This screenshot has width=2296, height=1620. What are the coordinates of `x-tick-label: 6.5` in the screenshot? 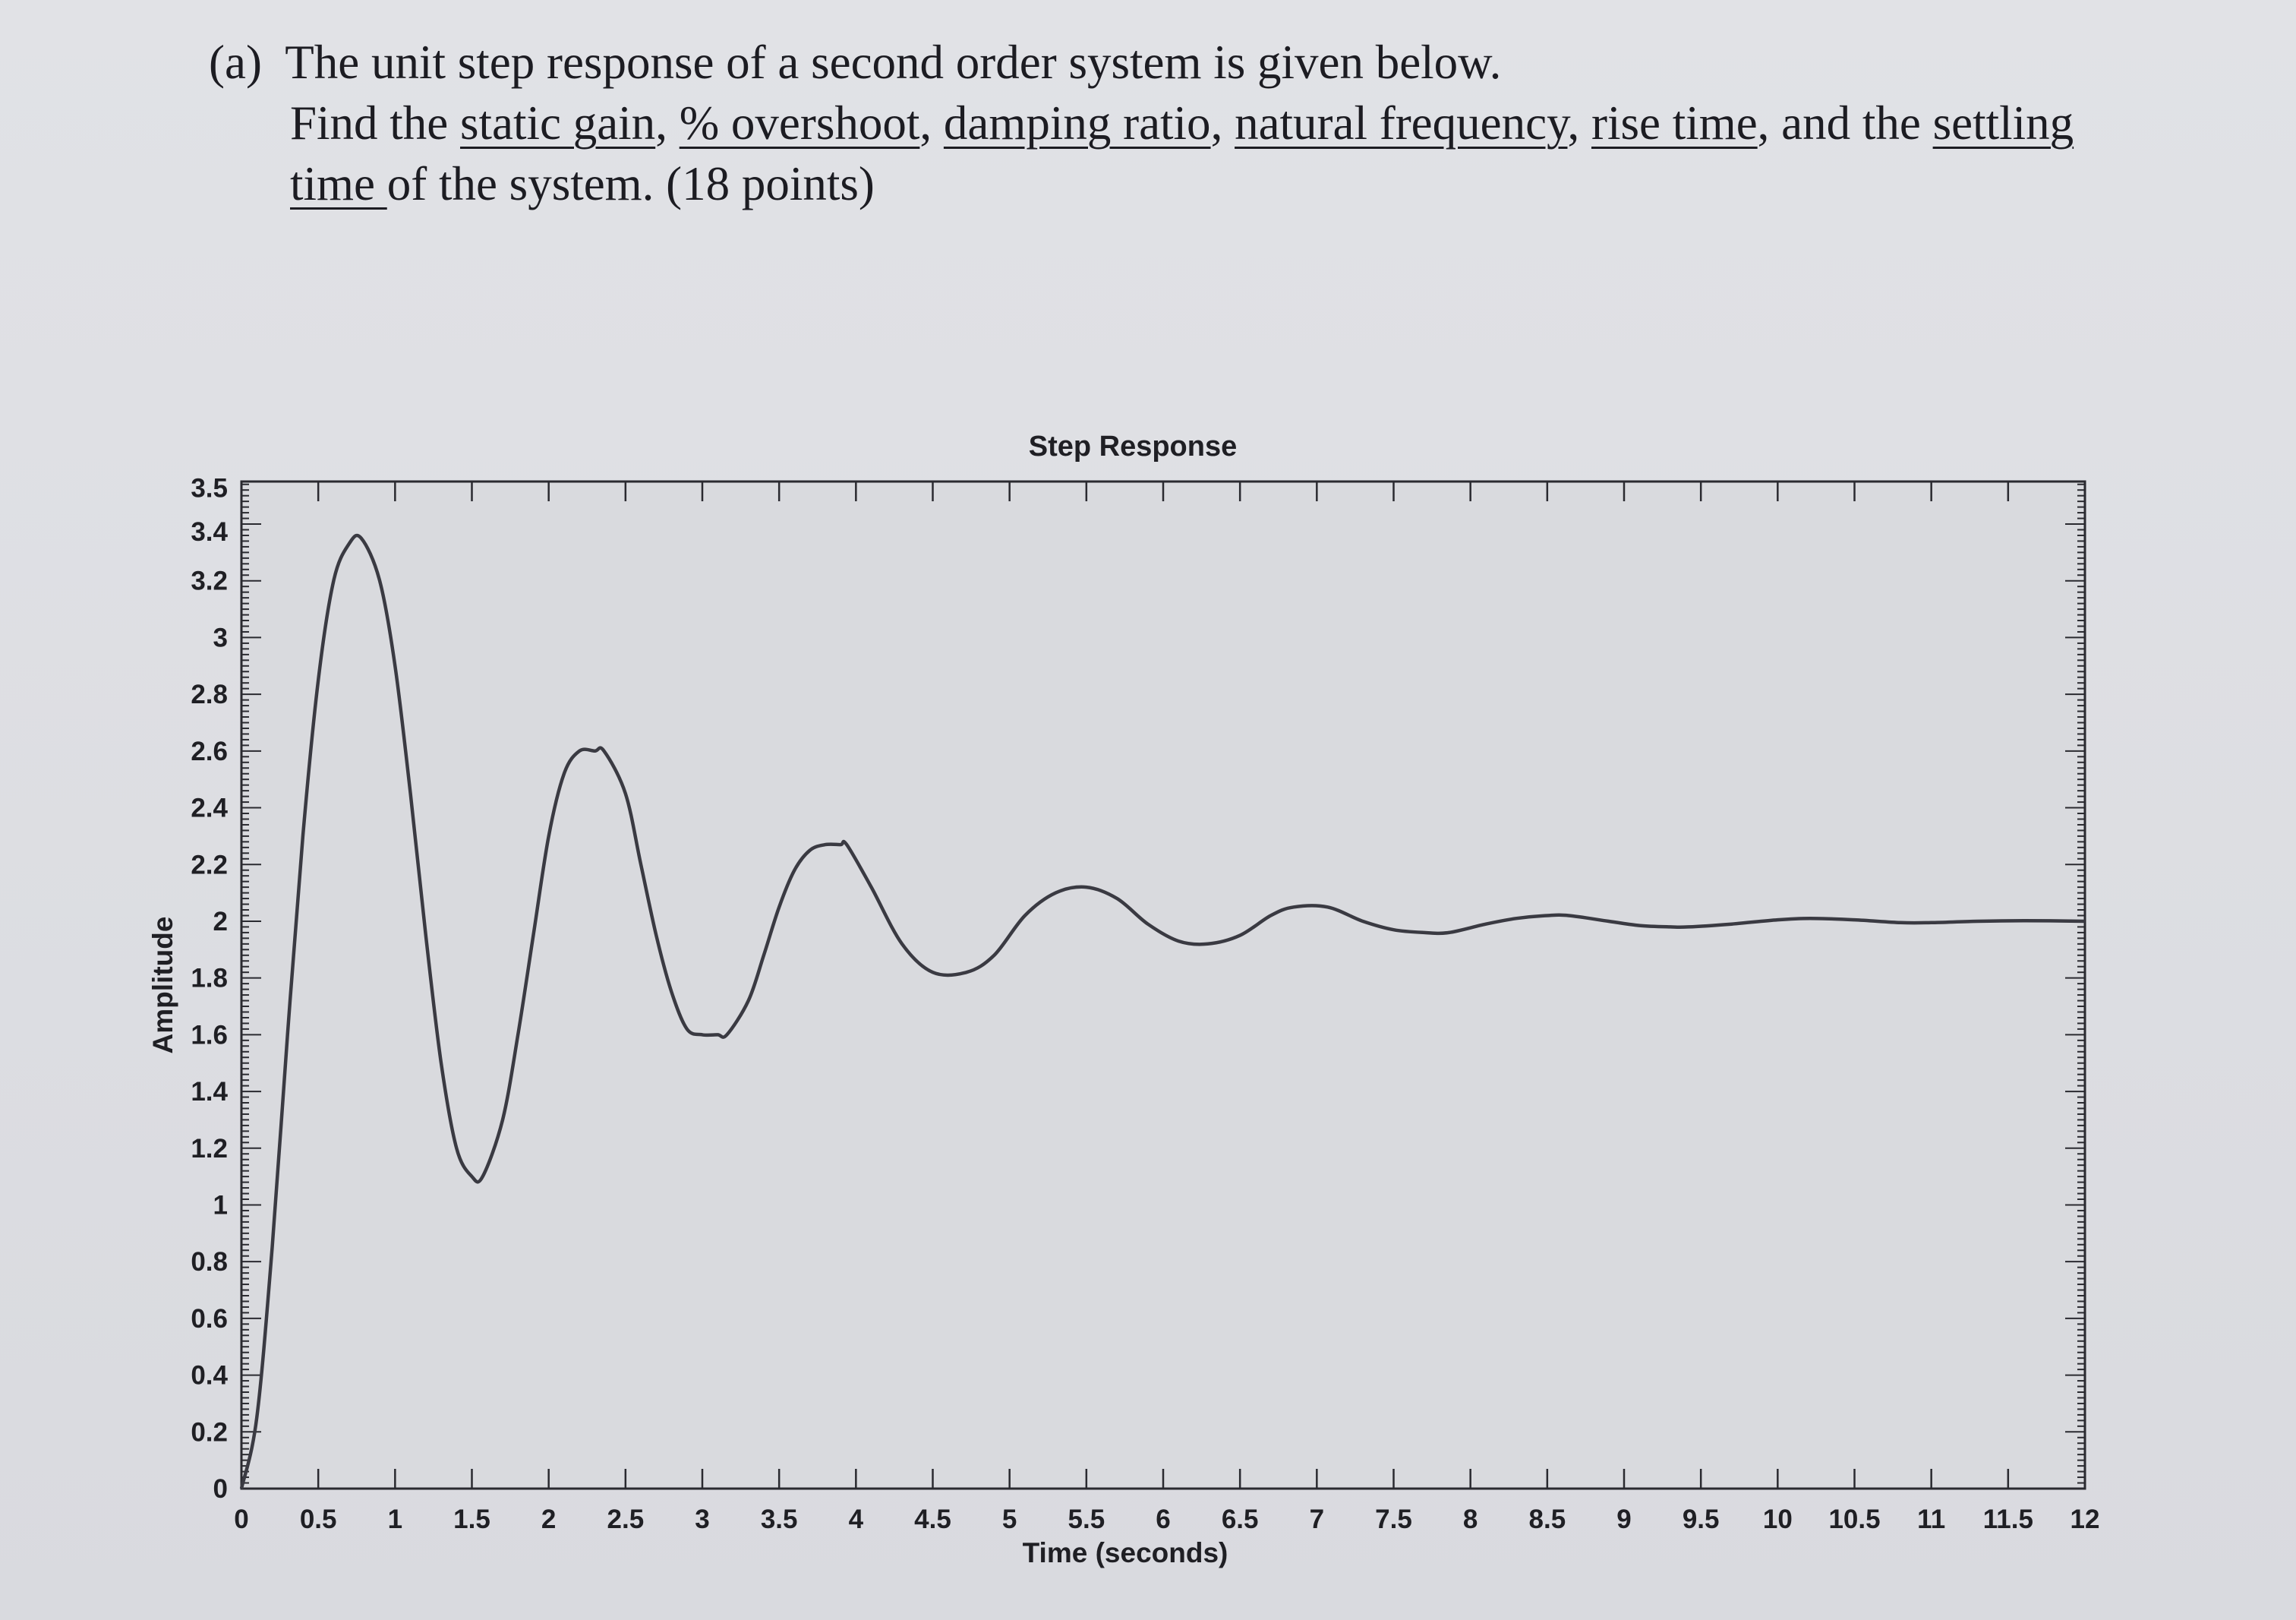 It's located at (1241, 1519).